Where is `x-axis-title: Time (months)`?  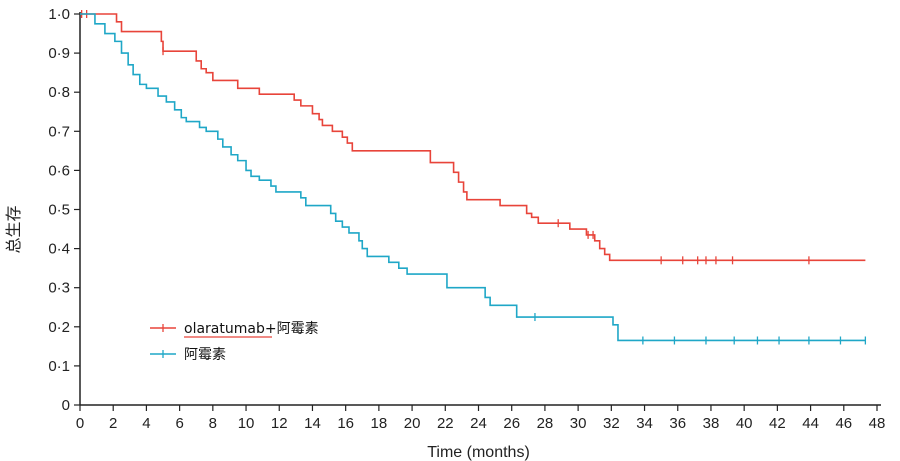 x-axis-title: Time (months) is located at coordinates (478, 452).